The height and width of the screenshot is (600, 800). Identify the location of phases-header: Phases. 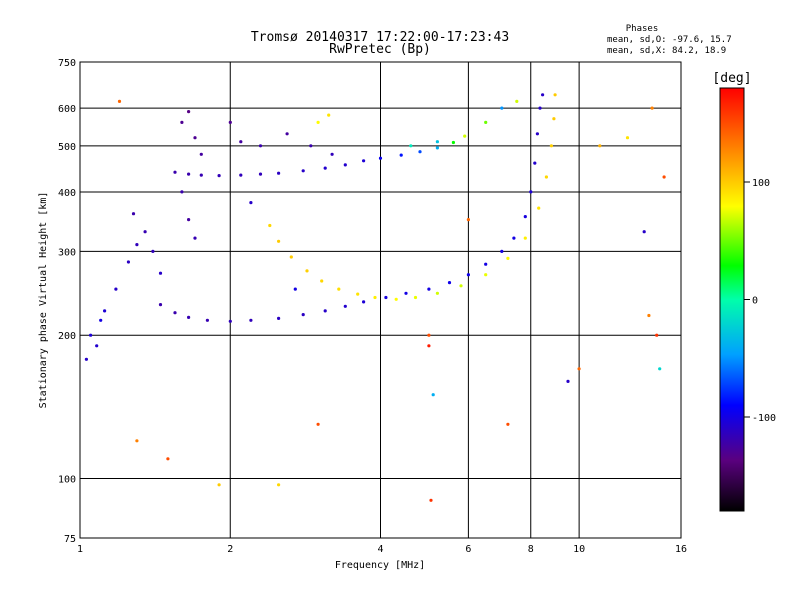
(642, 29).